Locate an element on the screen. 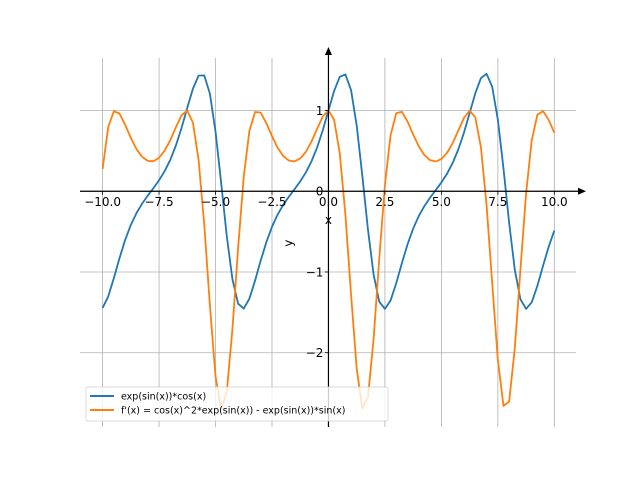 The image size is (640, 480). x-tick-label: 5.0 is located at coordinates (441, 202).